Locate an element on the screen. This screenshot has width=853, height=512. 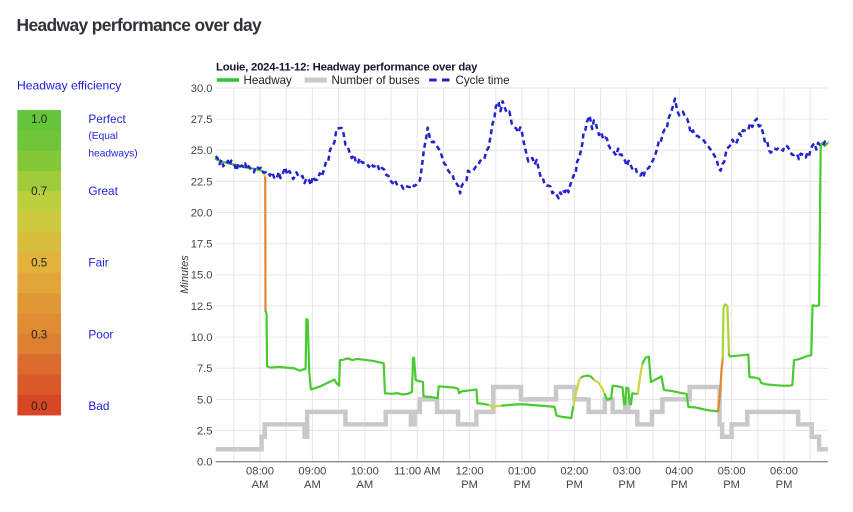
svg-text: 04:00 is located at coordinates (679, 472).